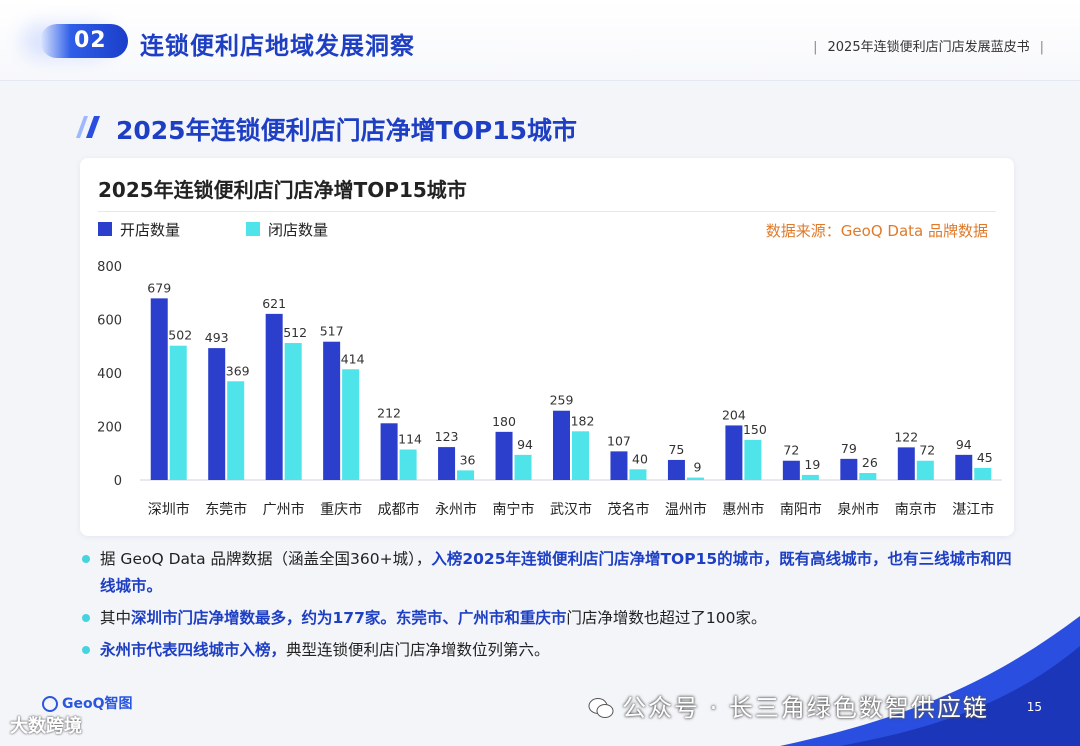 The height and width of the screenshot is (746, 1080). I want to click on geoq-logo-icon, so click(50, 704).